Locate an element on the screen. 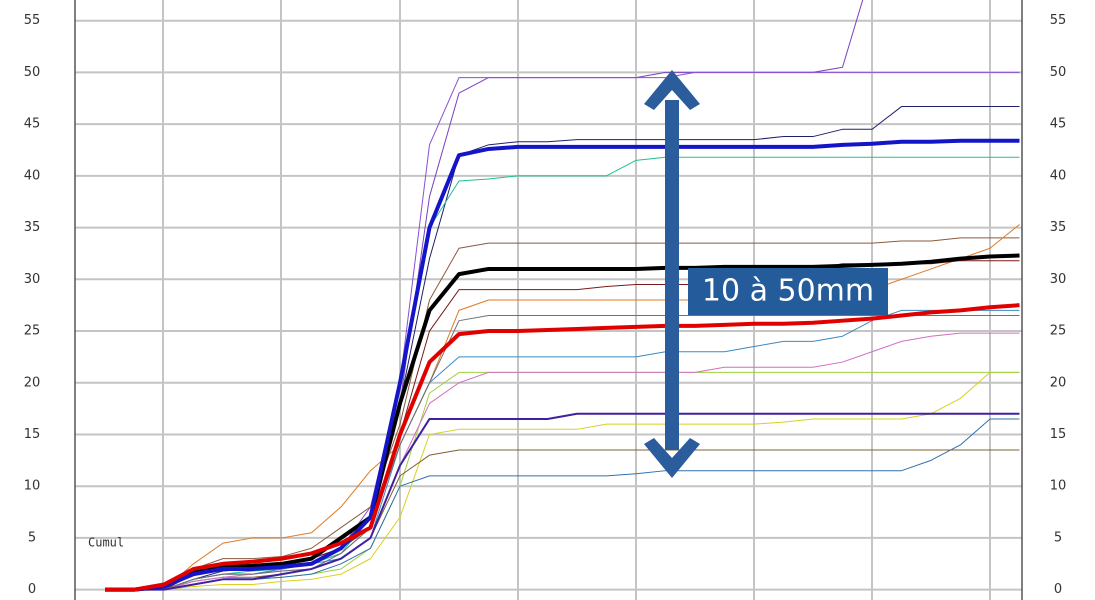  y-tick-label-right: 5 is located at coordinates (1058, 537).